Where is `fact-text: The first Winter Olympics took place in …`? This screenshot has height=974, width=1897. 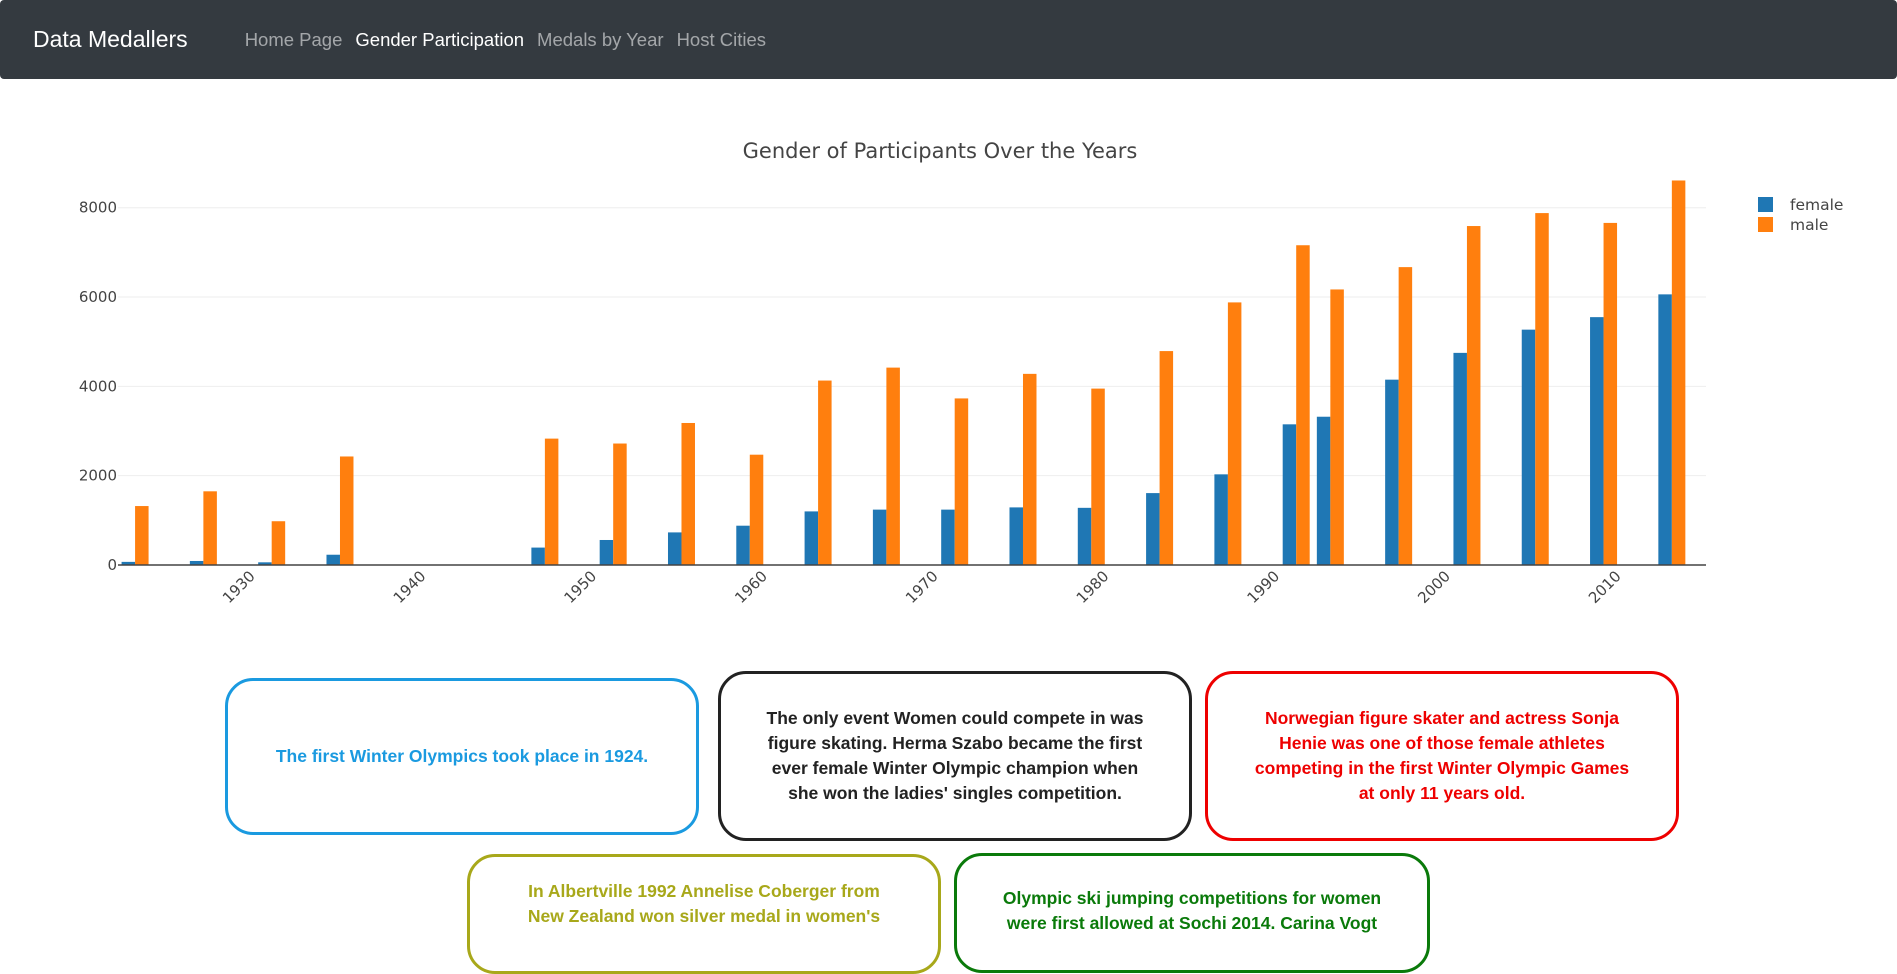 fact-text: The first Winter Olympics took place in … is located at coordinates (462, 756).